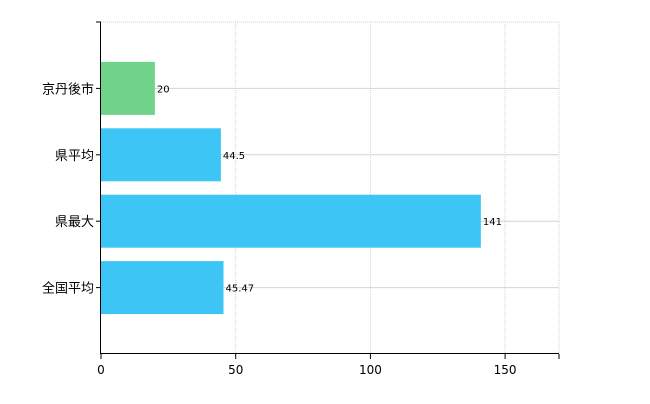 Image resolution: width=650 pixels, height=404 pixels. I want to click on x-tick-label: 150, so click(505, 370).